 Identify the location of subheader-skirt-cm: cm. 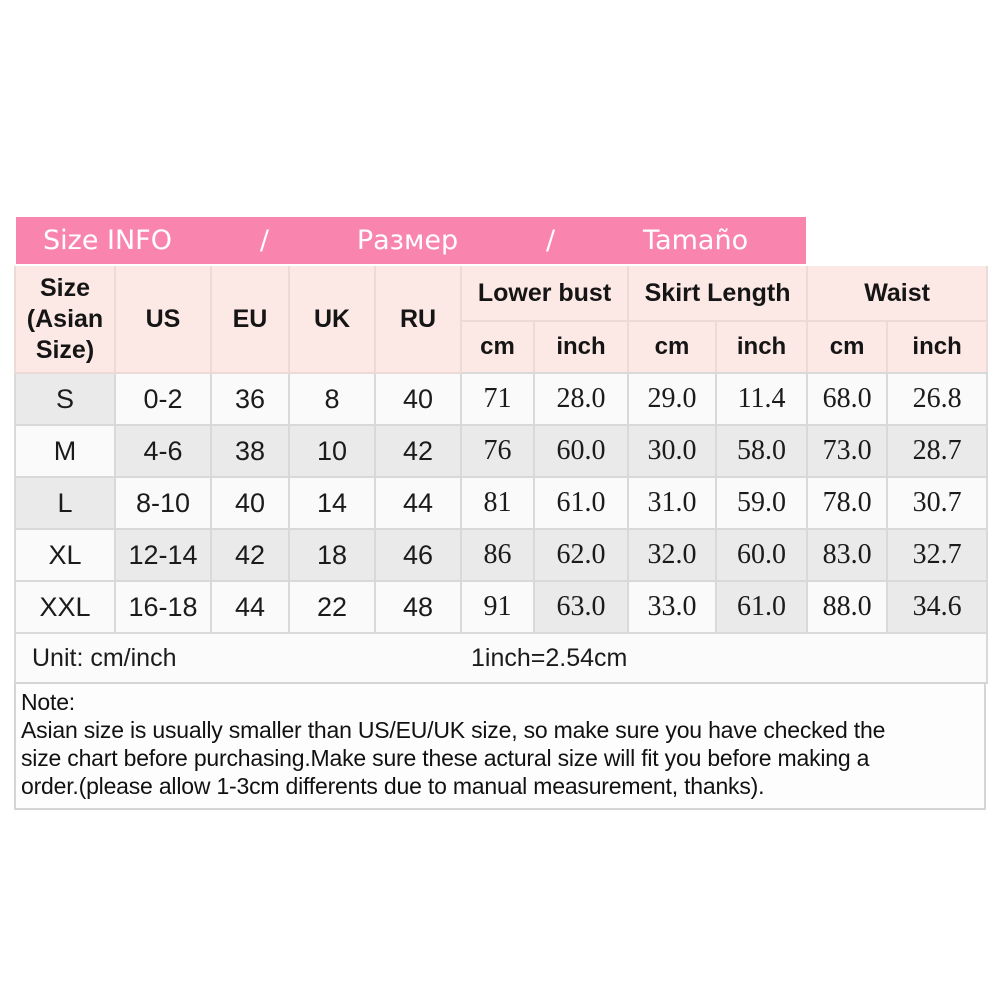
(672, 347).